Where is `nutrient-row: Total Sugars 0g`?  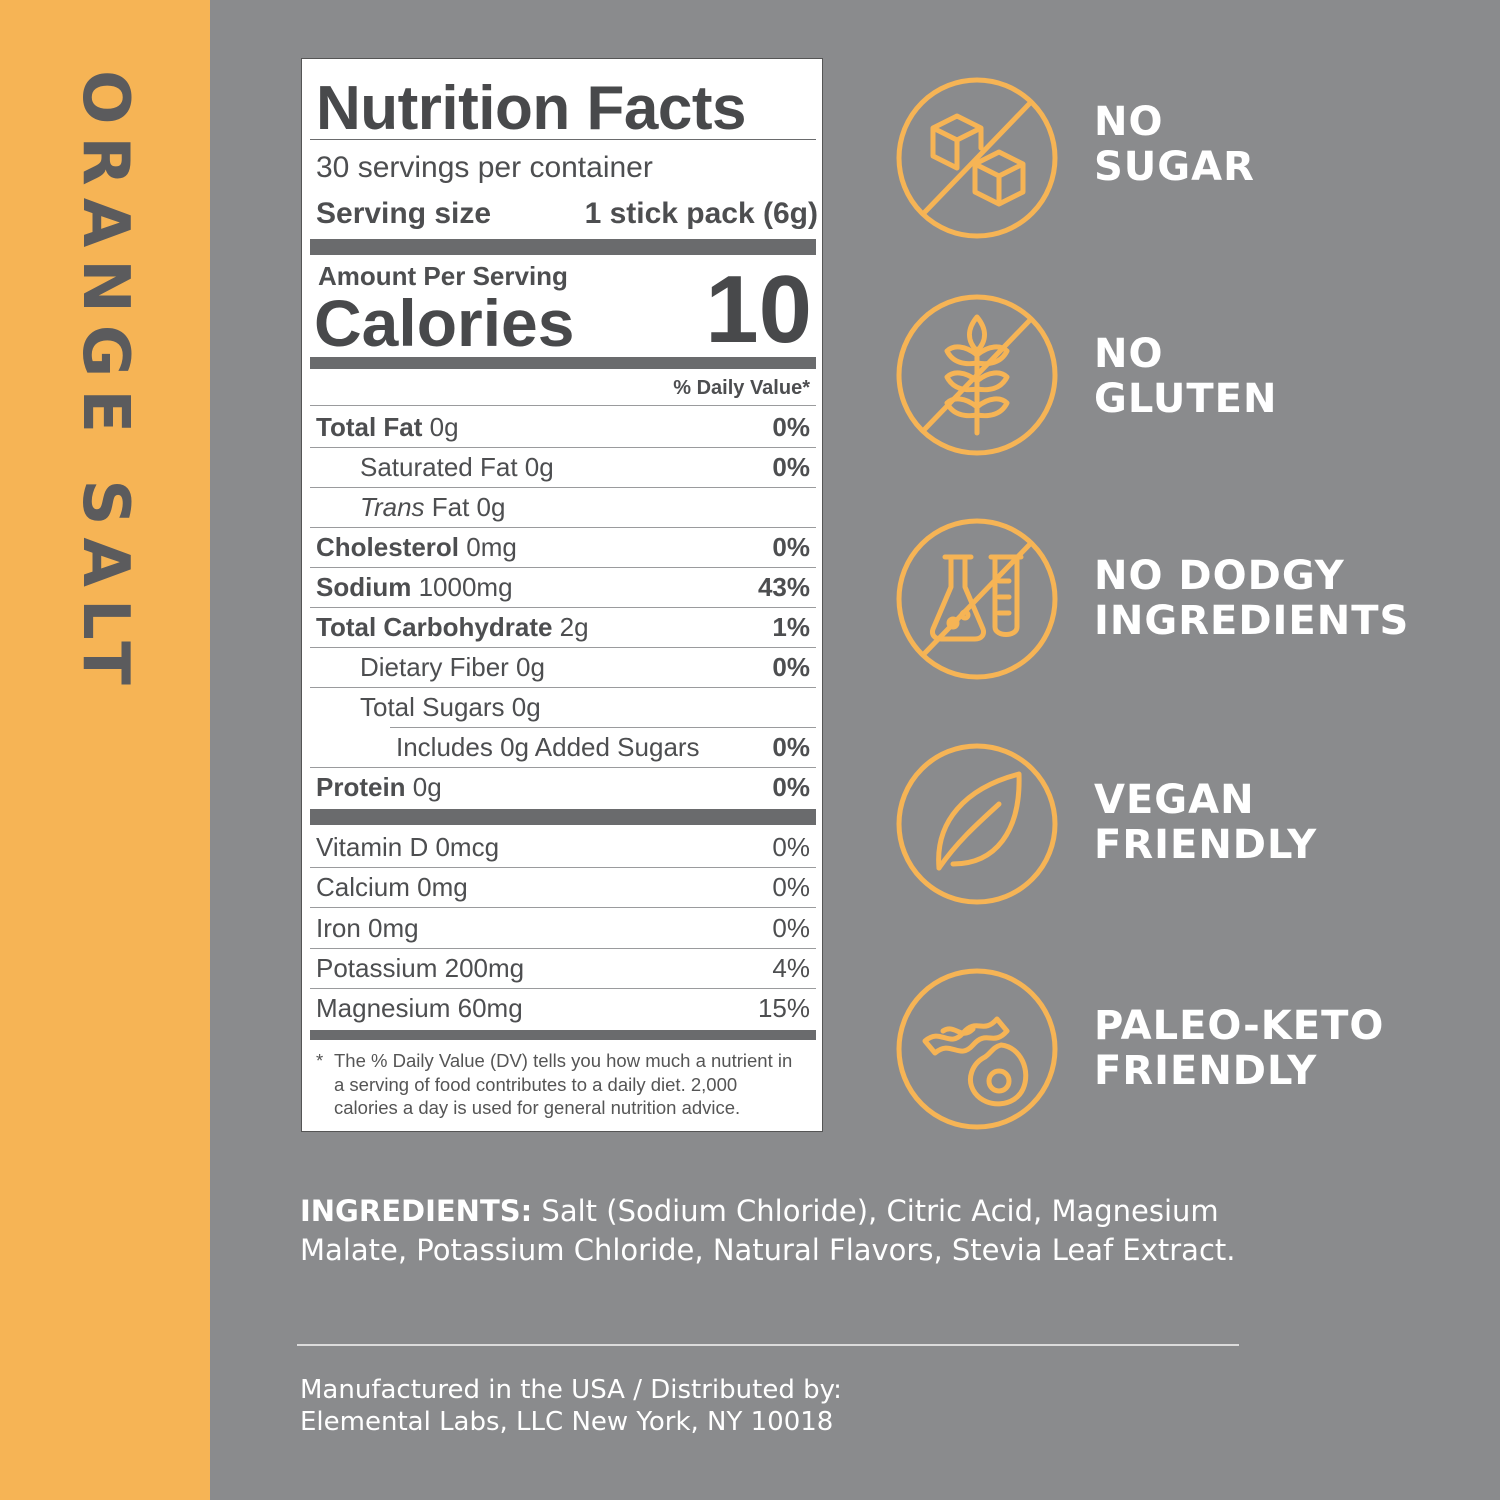
nutrient-row: Total Sugars 0g is located at coordinates (450, 707).